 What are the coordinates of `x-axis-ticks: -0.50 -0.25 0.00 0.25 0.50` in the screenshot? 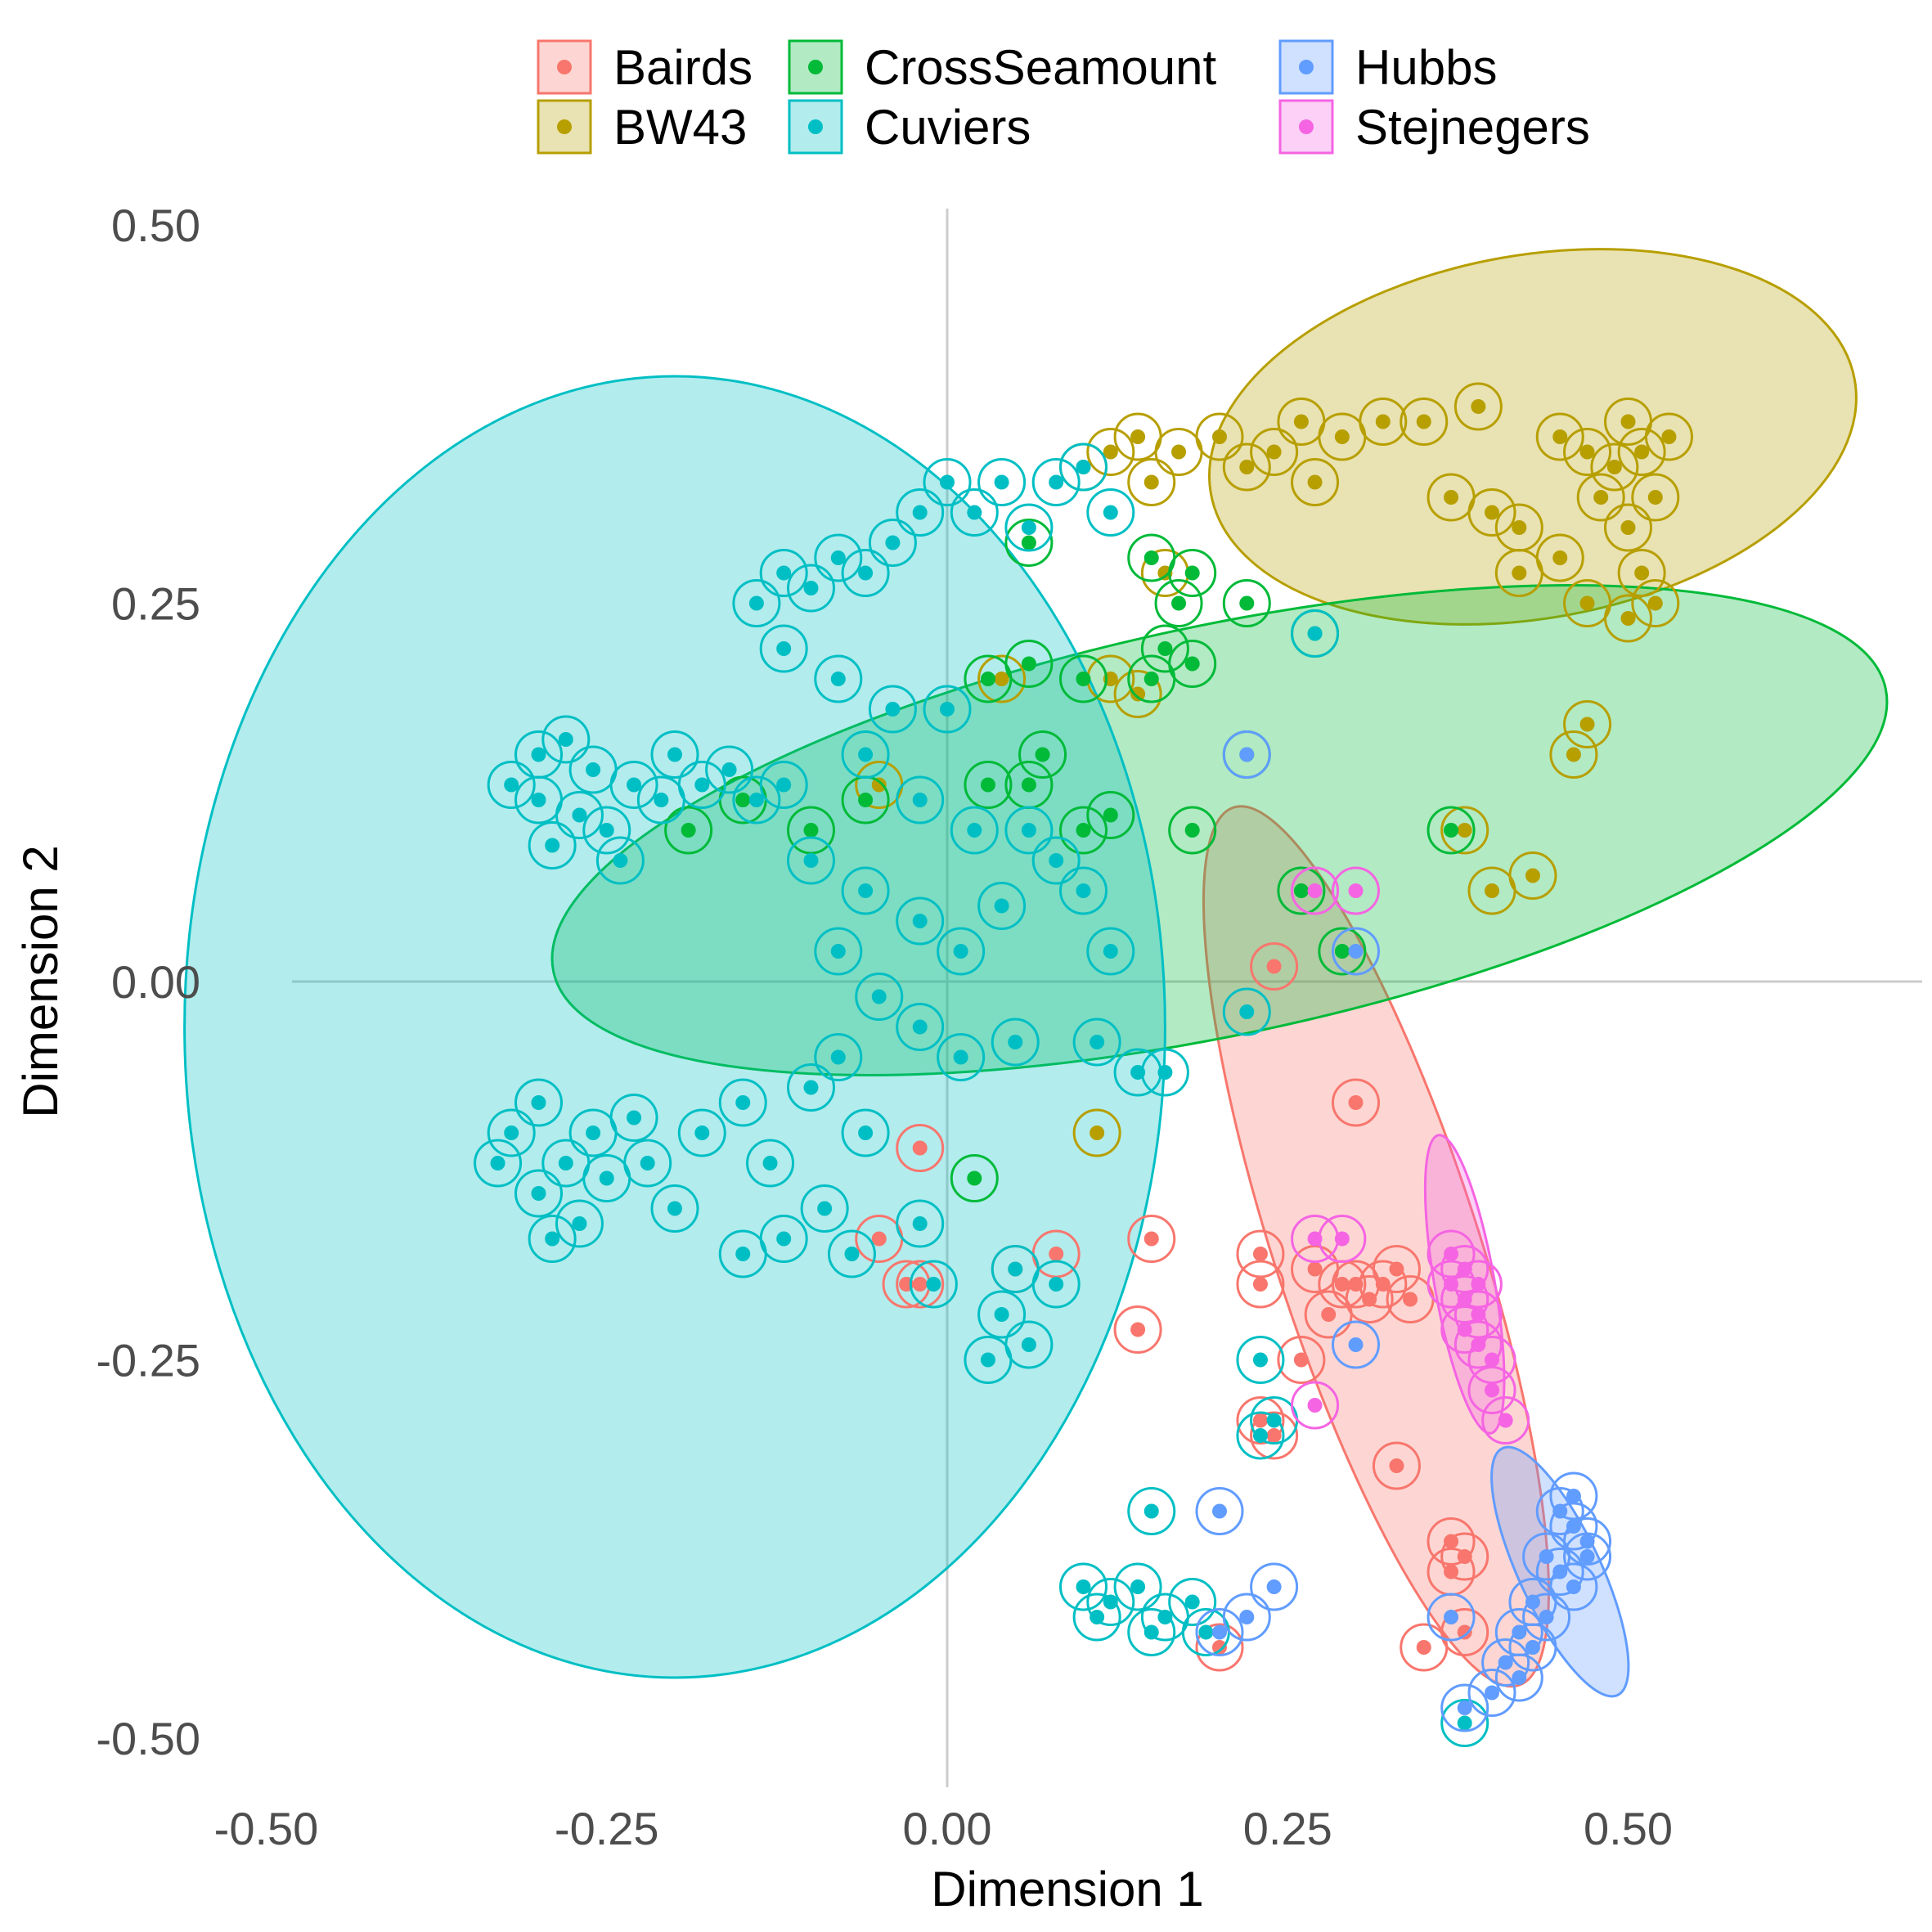 It's located at (943, 1829).